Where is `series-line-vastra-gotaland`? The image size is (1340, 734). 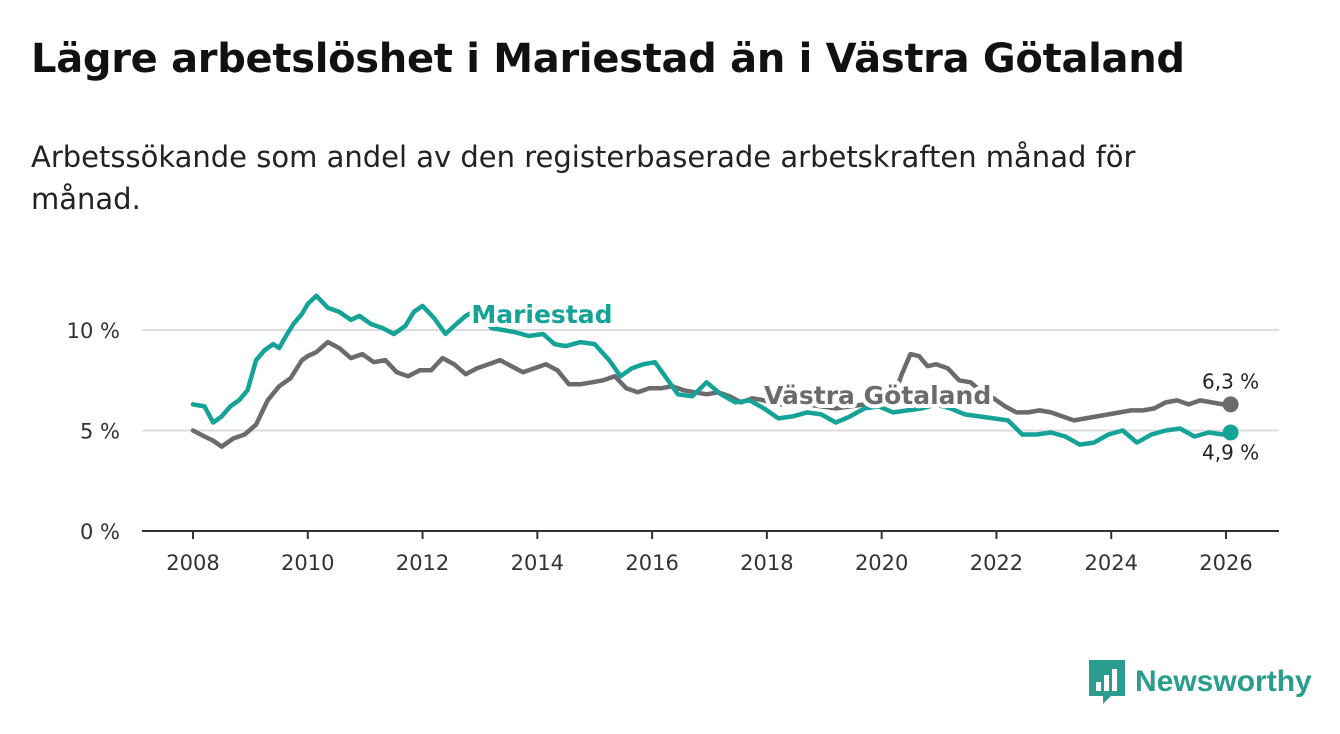 series-line-vastra-gotaland is located at coordinates (711, 394).